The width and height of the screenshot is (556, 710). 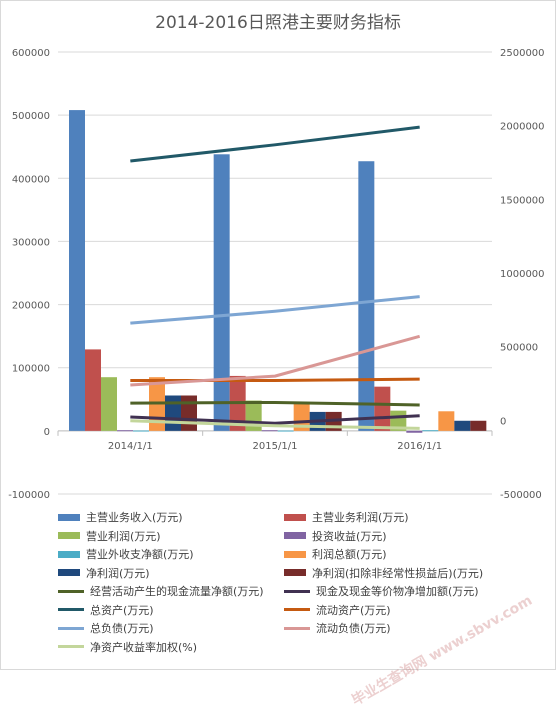 I want to click on y-right-tick-label: 2000000, so click(x=522, y=127).